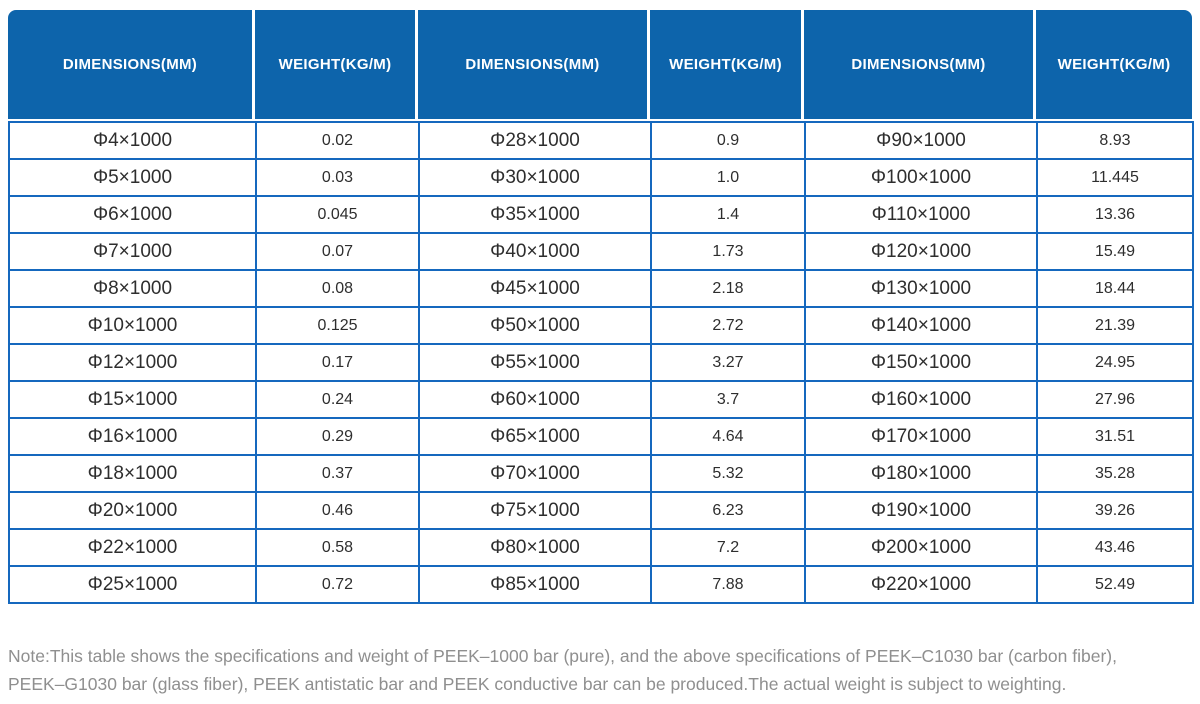 The image size is (1200, 704). Describe the element at coordinates (535, 547) in the screenshot. I see `dimension-cell: Φ80×1000` at that location.